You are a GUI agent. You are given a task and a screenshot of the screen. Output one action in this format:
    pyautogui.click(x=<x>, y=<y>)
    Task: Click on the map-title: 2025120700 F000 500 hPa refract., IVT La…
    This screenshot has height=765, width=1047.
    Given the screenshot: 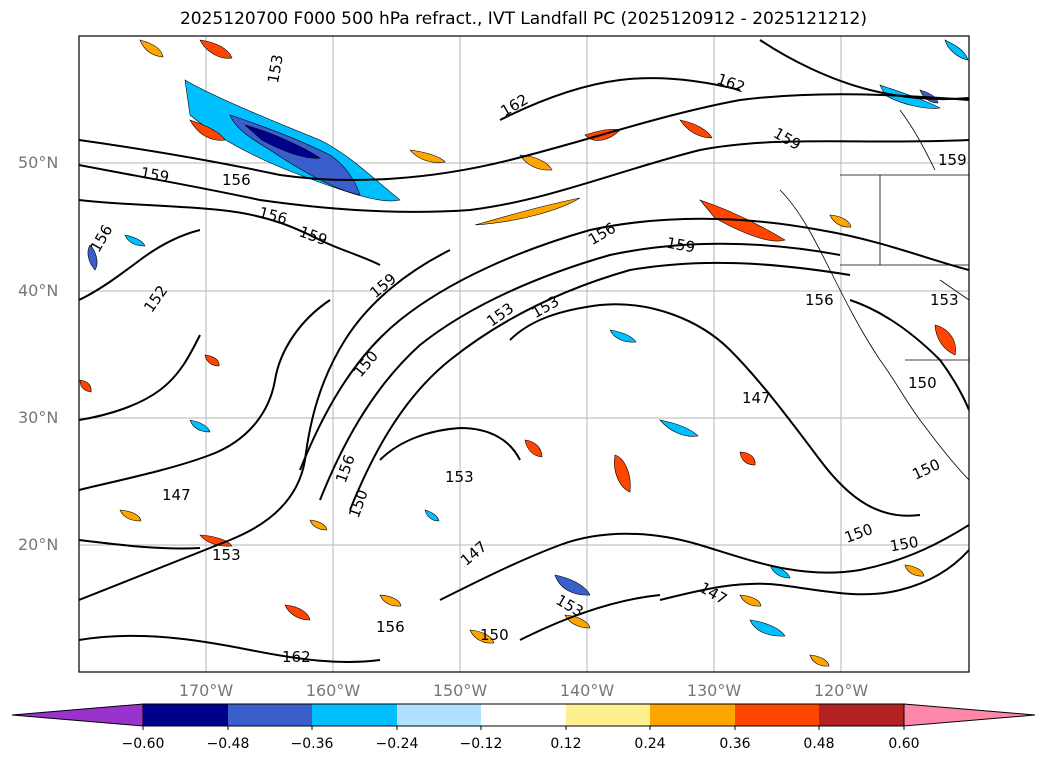 What is the action you would take?
    pyautogui.click(x=523, y=19)
    